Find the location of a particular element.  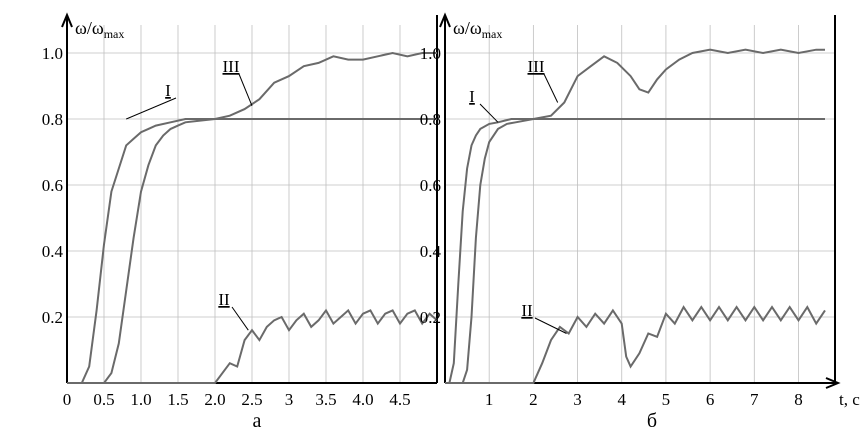

x-tick-label: 1.5 is located at coordinates (177, 399).